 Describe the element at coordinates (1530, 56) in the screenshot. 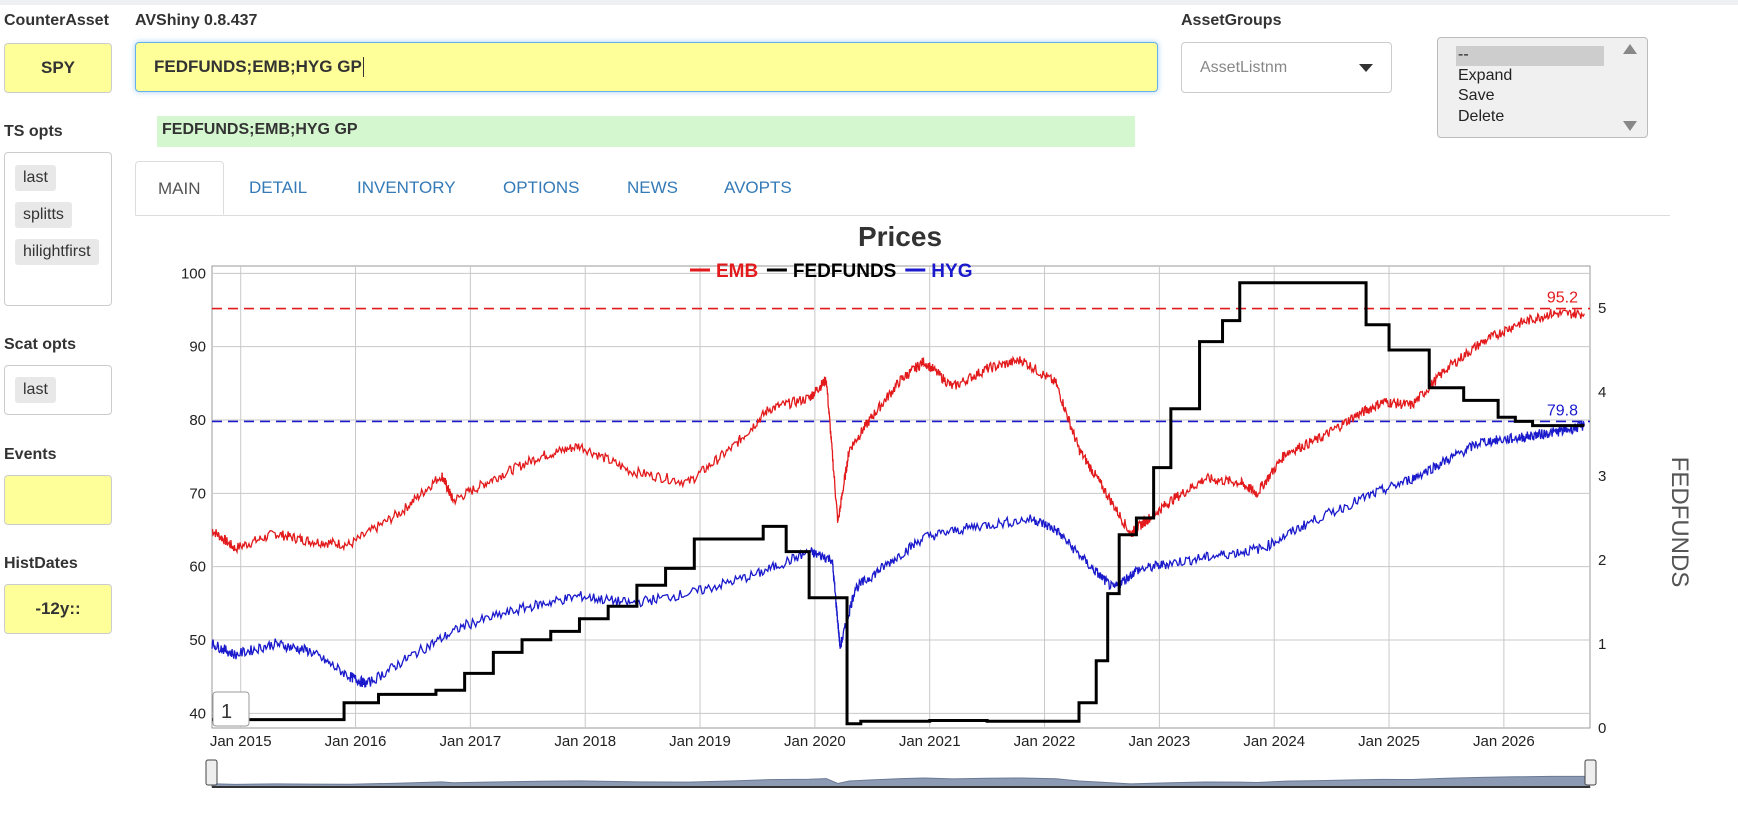

I see `selected-option-highlight` at that location.